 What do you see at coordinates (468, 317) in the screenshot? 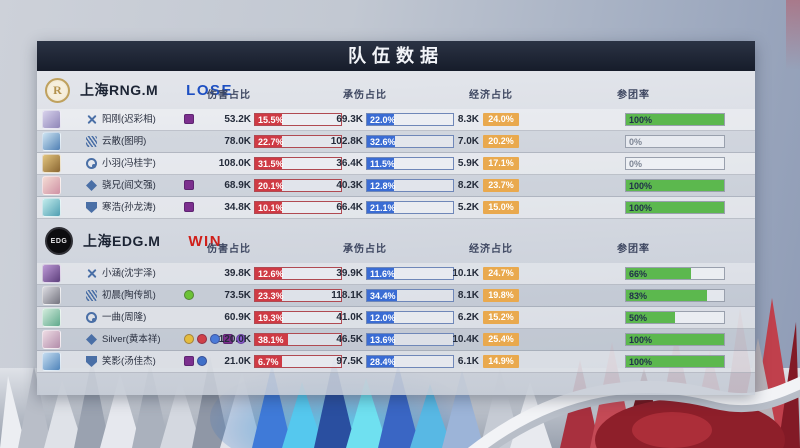
I see `economy-value: 6.2K` at bounding box center [468, 317].